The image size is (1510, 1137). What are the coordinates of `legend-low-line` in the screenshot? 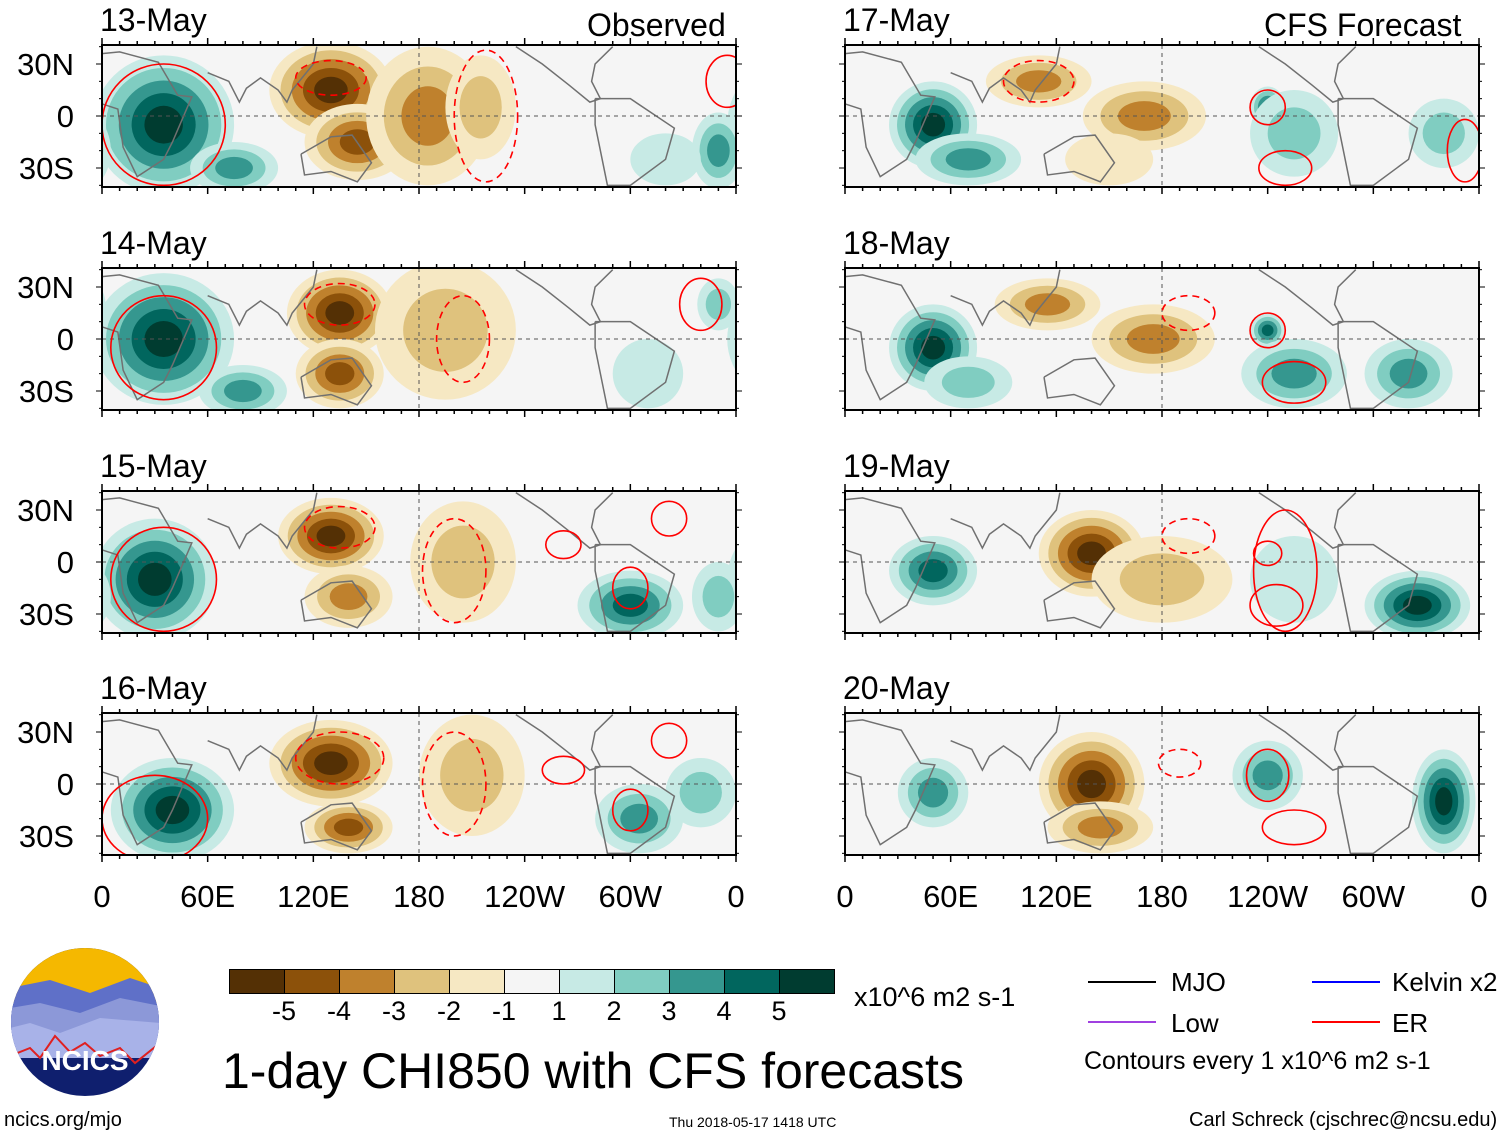 It's located at (1122, 1022).